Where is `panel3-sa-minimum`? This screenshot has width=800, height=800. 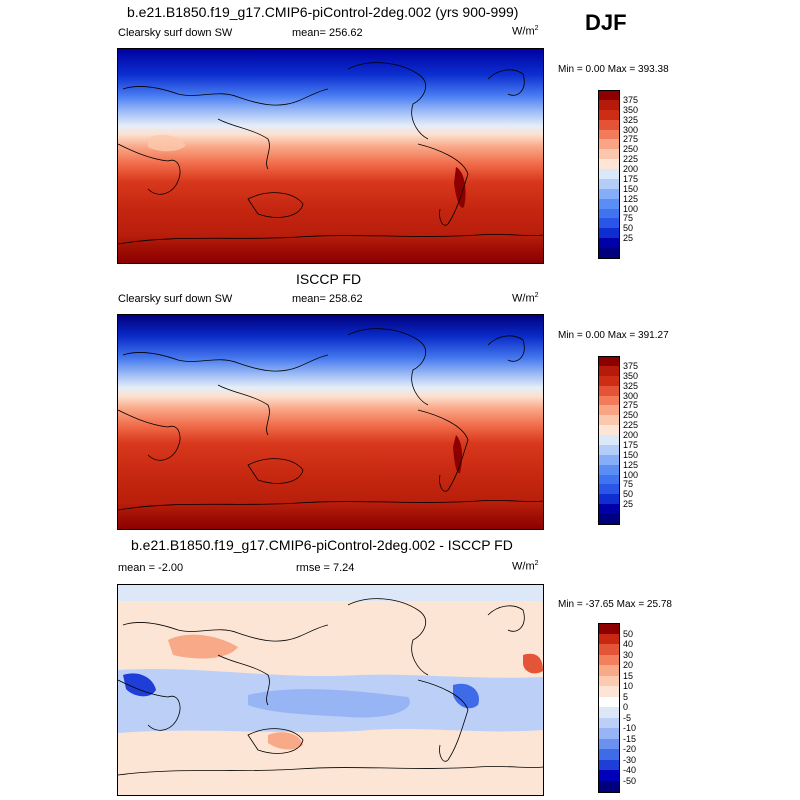 panel3-sa-minimum is located at coordinates (466, 696).